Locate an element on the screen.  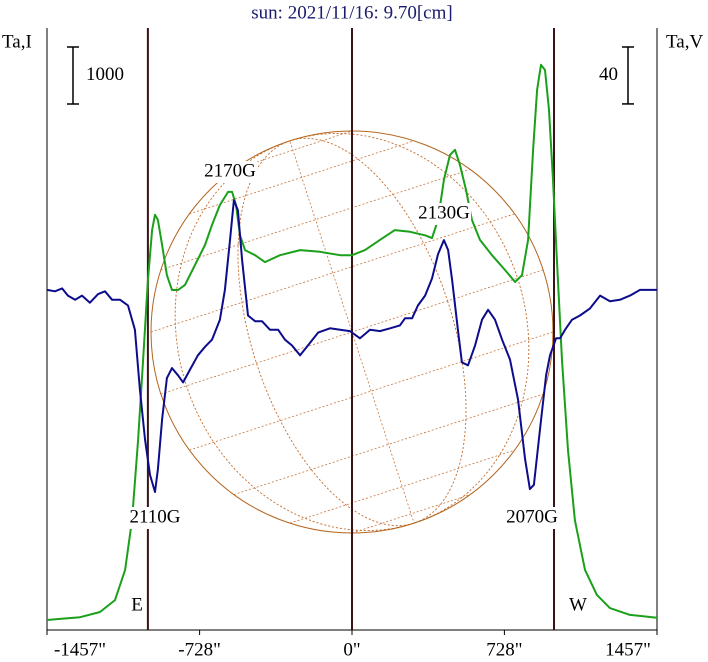
annotation: E is located at coordinates (137, 604).